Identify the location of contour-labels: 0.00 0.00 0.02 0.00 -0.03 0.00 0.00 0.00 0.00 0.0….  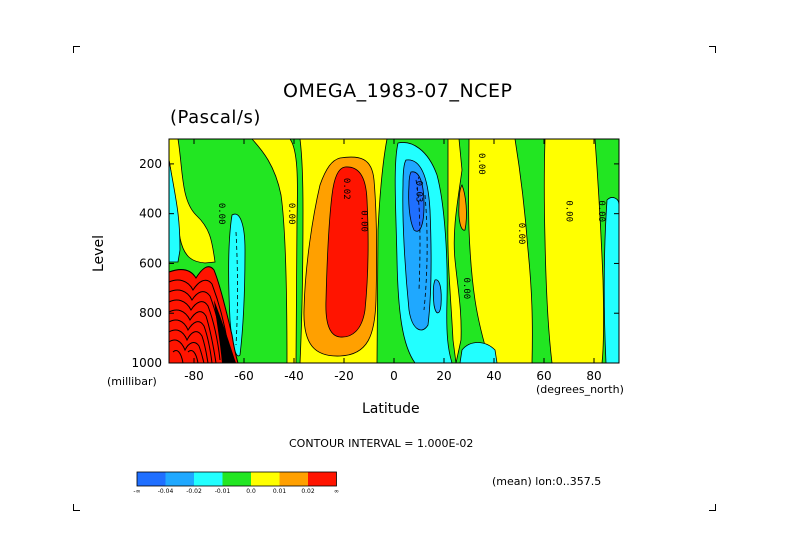
(411, 226).